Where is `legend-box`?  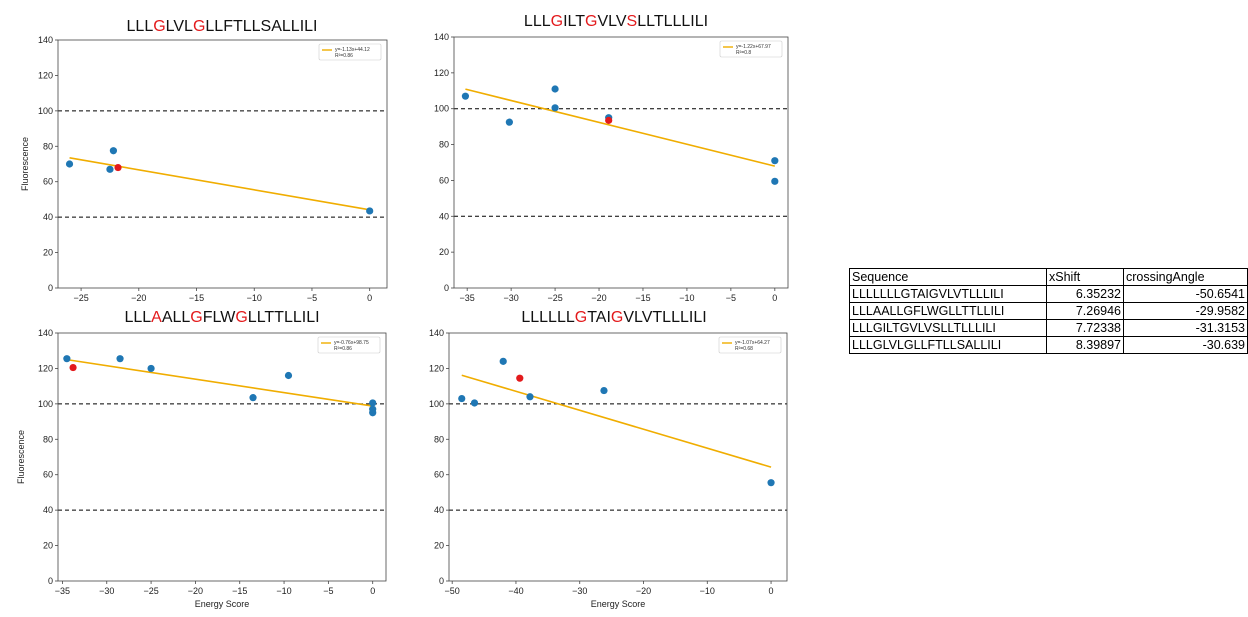 legend-box is located at coordinates (349, 345).